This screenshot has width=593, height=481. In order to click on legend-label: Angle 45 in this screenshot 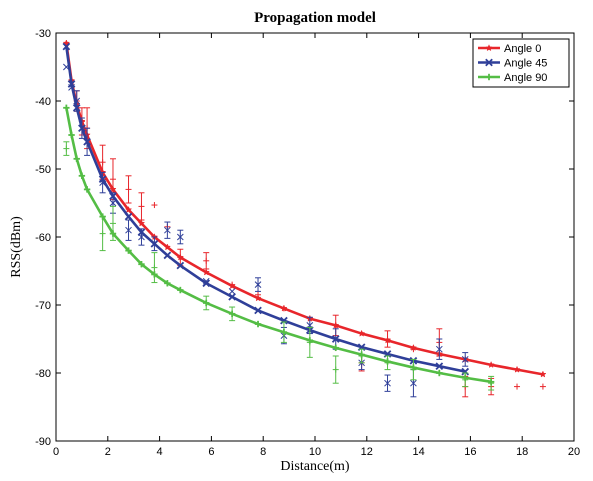, I will do `click(525, 64)`.